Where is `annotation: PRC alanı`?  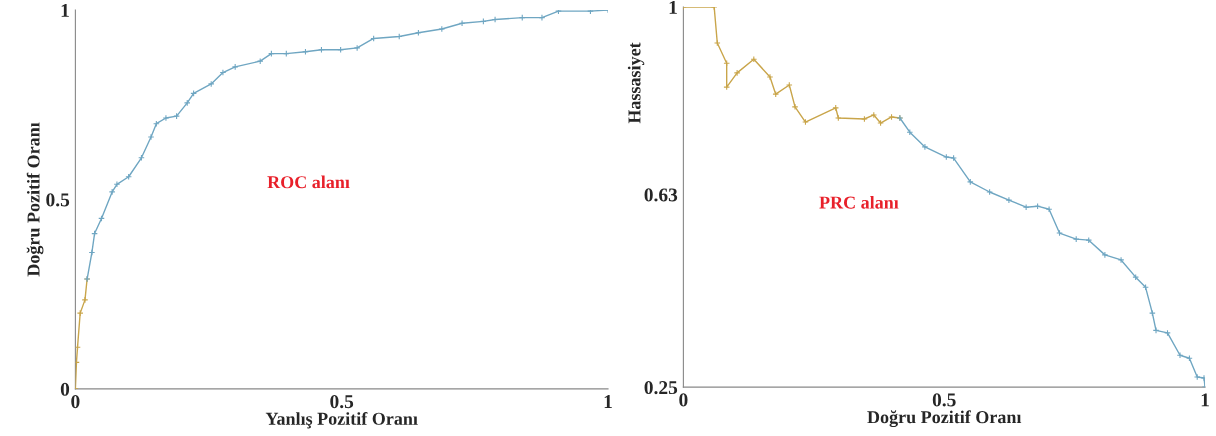 annotation: PRC alanı is located at coordinates (859, 202).